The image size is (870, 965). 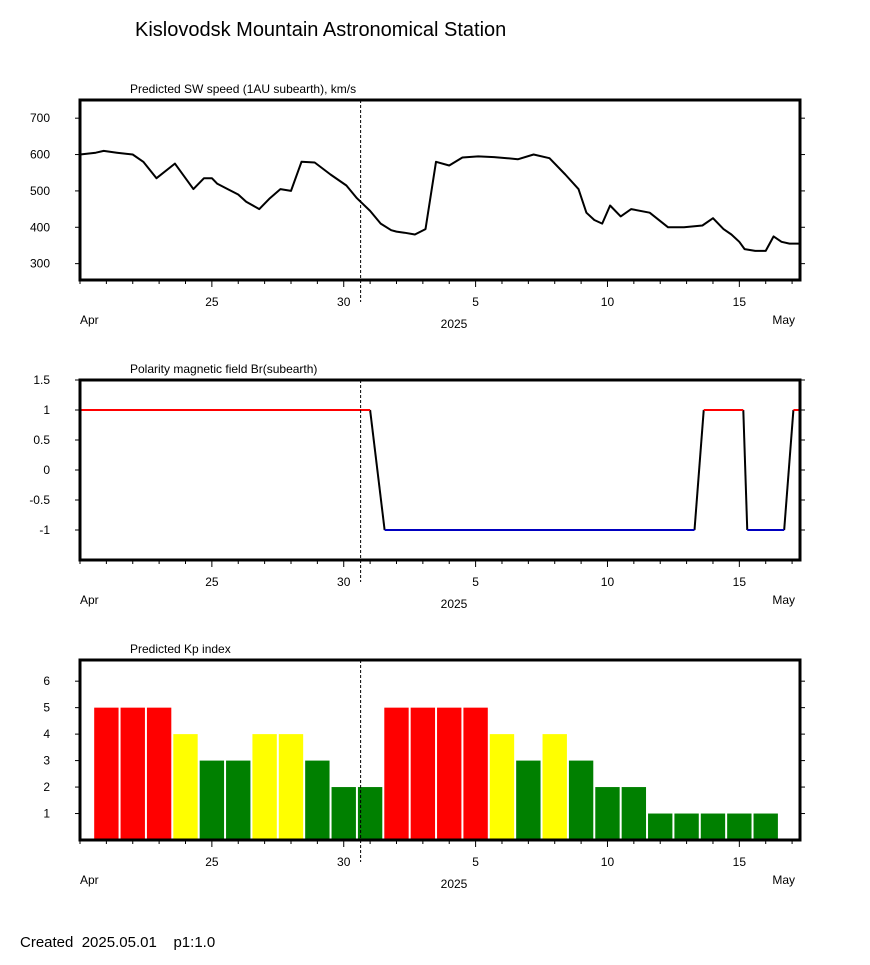 I want to click on y-tick-label: 0.5, so click(x=41, y=440).